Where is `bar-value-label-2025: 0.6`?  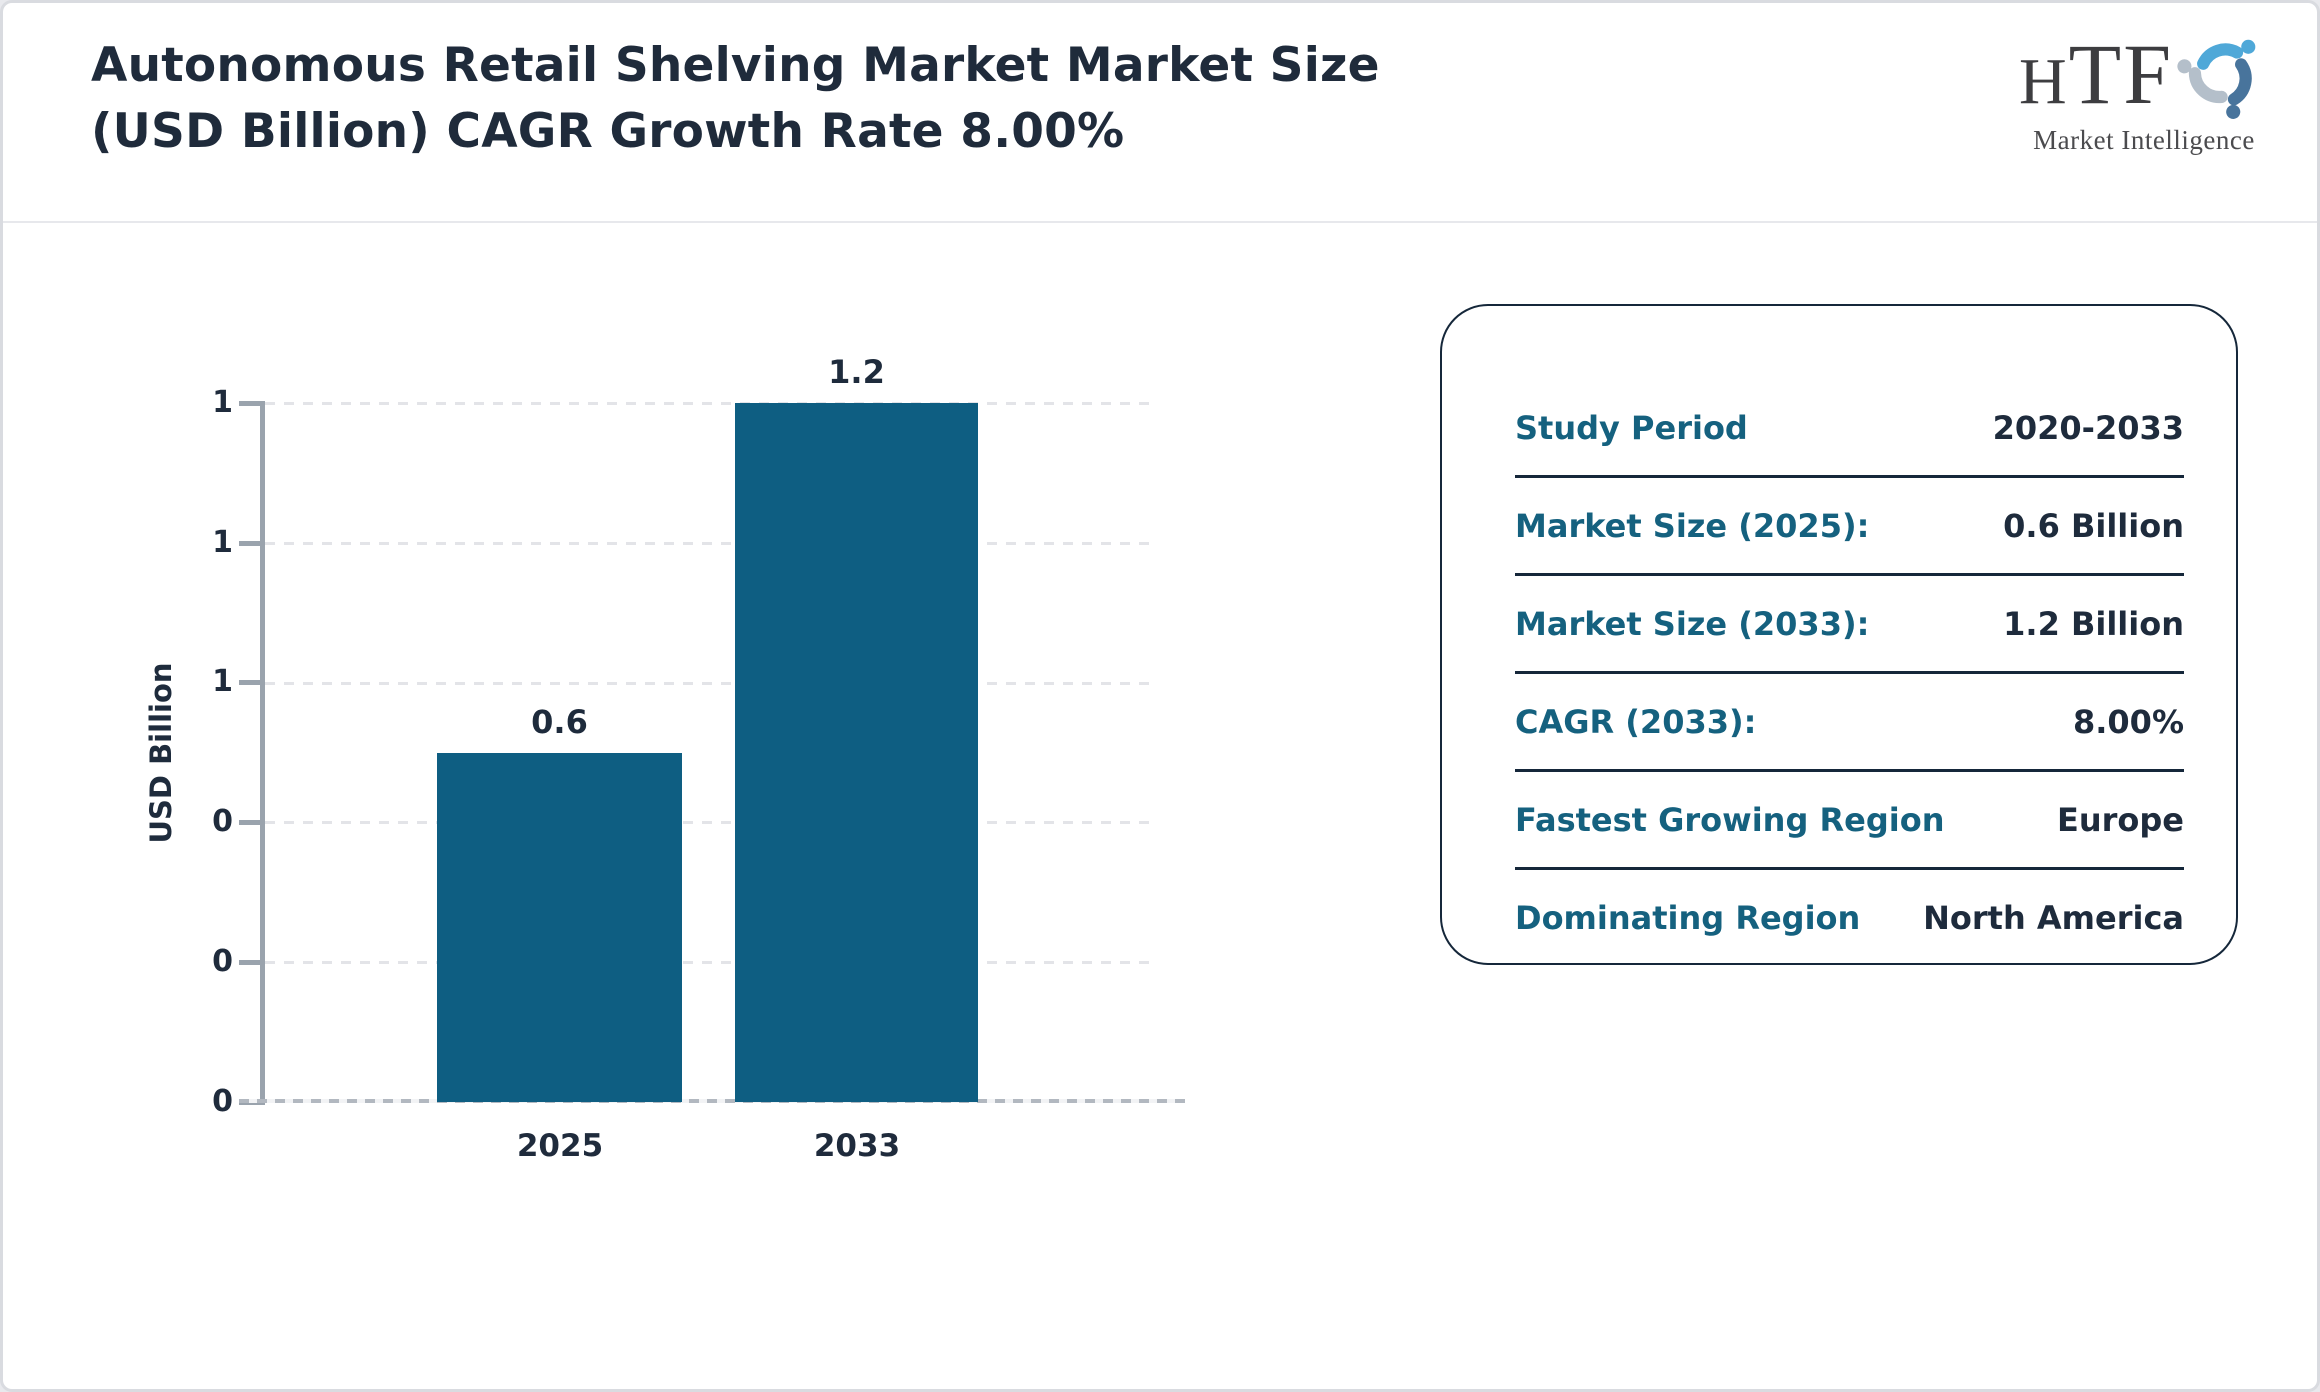
bar-value-label-2025: 0.6 is located at coordinates (559, 721).